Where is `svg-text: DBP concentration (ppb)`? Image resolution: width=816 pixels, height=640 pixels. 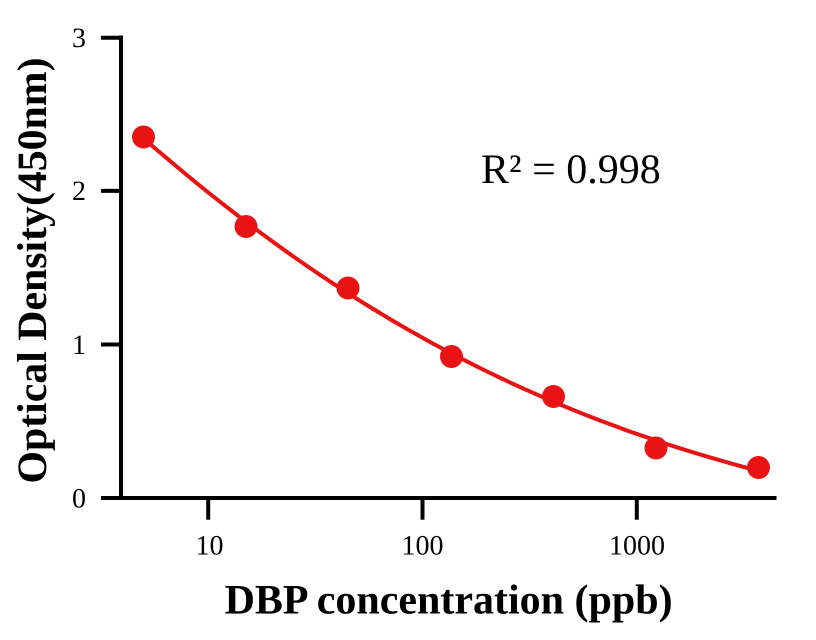
svg-text: DBP concentration (ppb) is located at coordinates (449, 601).